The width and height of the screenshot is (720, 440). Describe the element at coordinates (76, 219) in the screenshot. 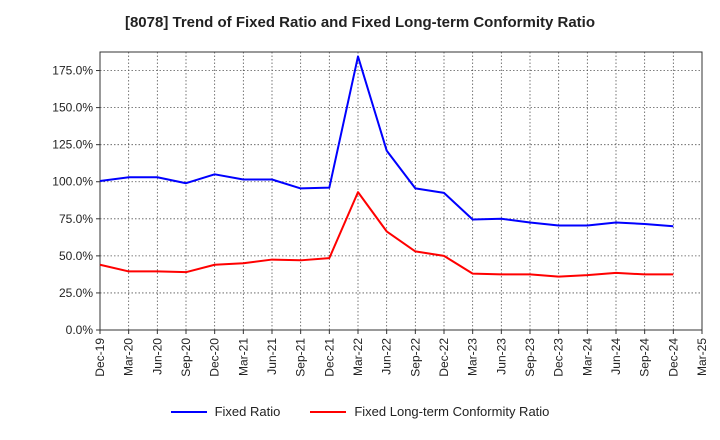

I see `y-tick-label: 75.0%` at that location.